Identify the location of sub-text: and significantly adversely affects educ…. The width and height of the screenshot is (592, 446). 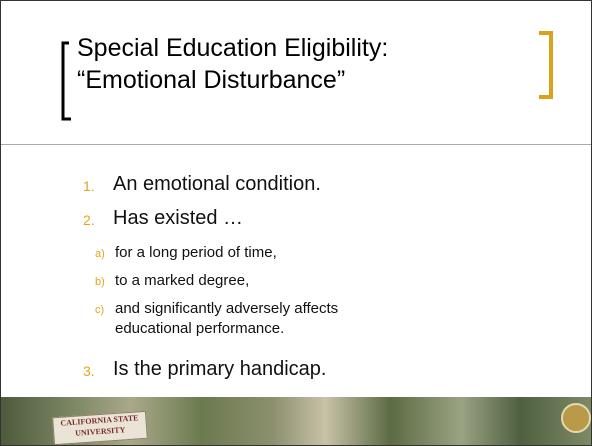
(227, 318).